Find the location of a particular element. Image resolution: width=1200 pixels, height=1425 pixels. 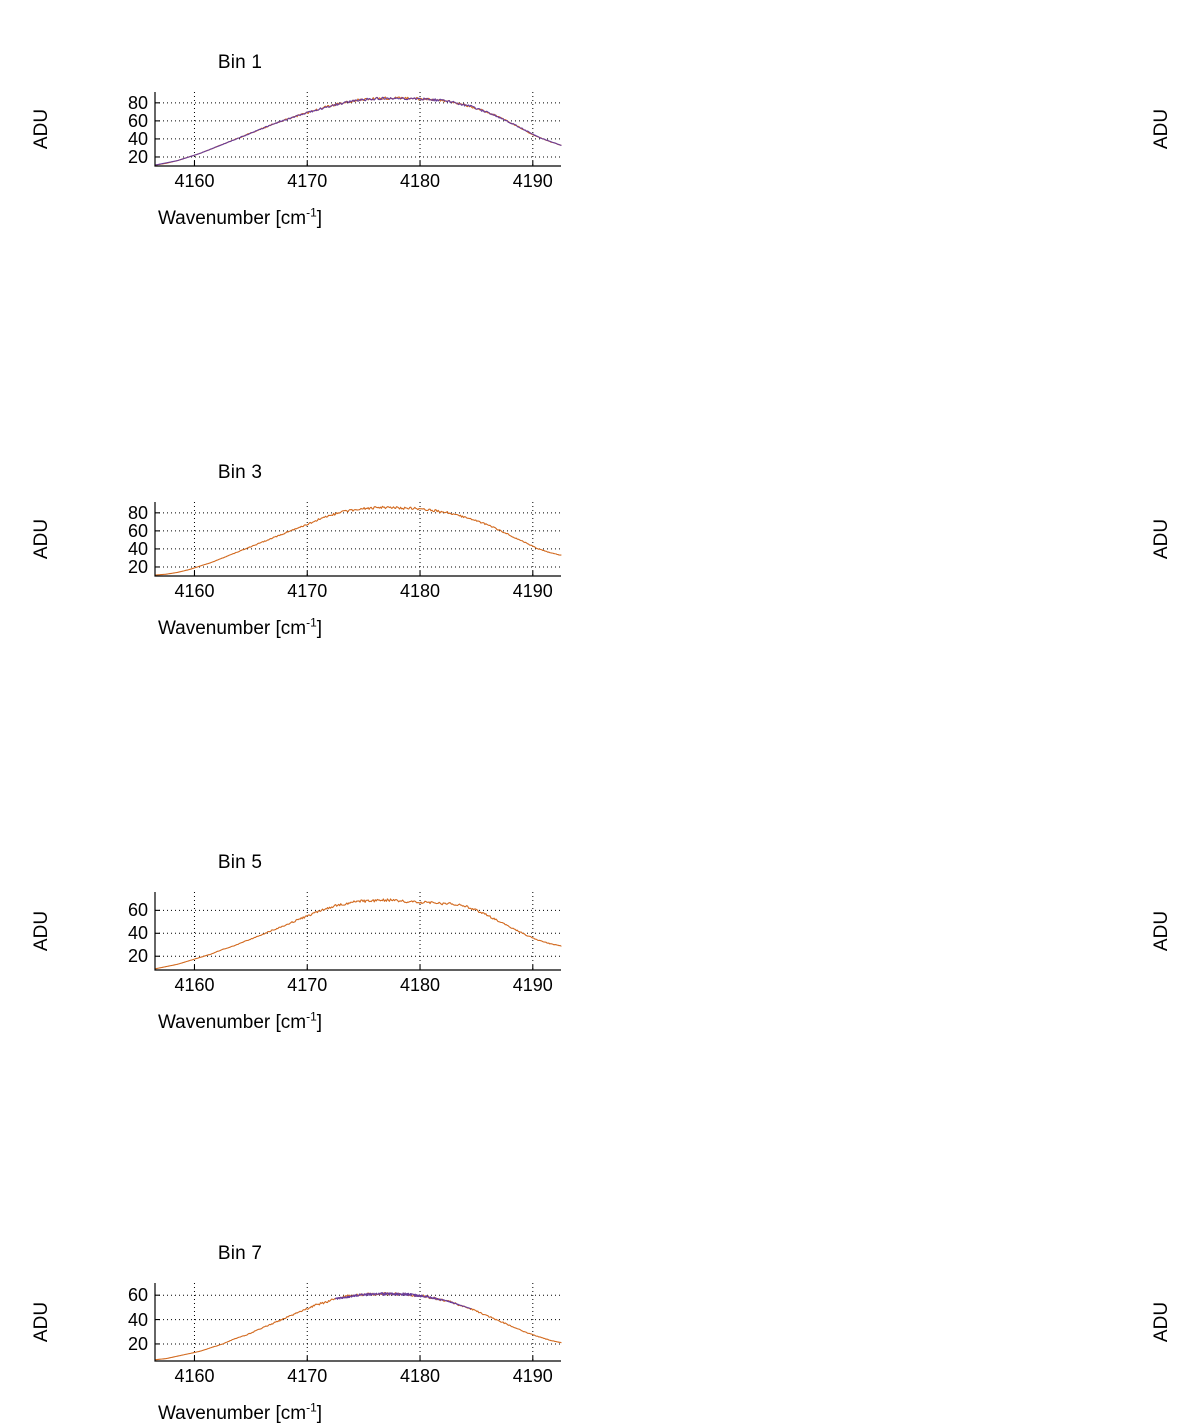

panel-title: Bin 5 is located at coordinates (240, 862).